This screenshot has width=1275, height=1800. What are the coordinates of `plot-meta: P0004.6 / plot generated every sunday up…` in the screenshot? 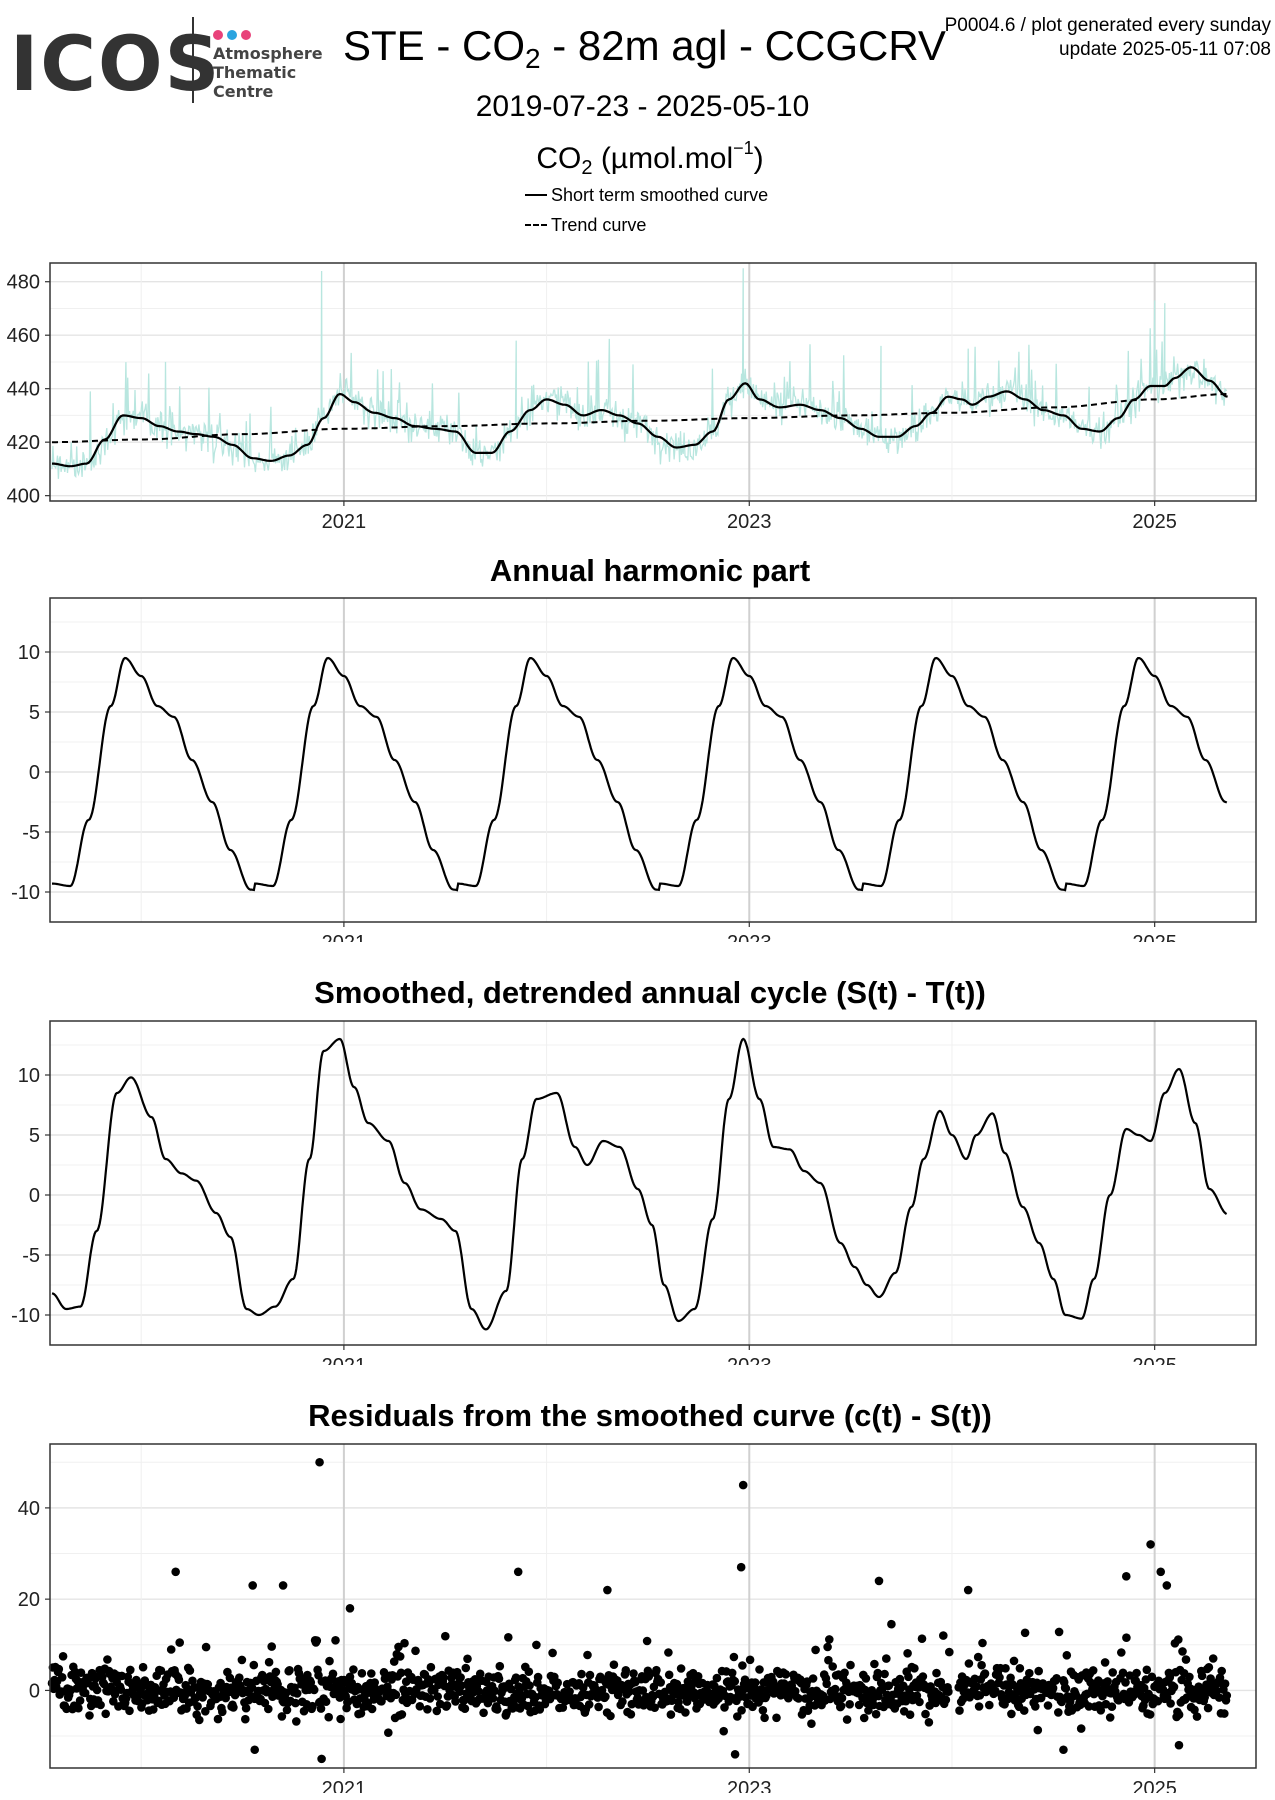 It's located at (1108, 38).